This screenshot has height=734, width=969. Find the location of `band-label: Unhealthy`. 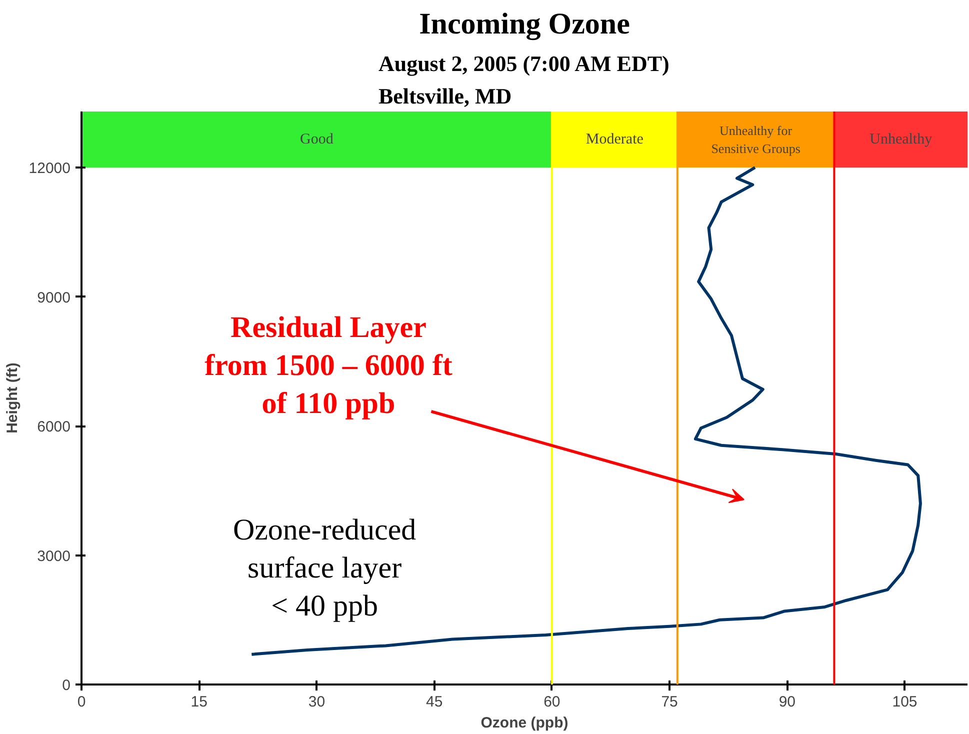

band-label: Unhealthy is located at coordinates (901, 140).